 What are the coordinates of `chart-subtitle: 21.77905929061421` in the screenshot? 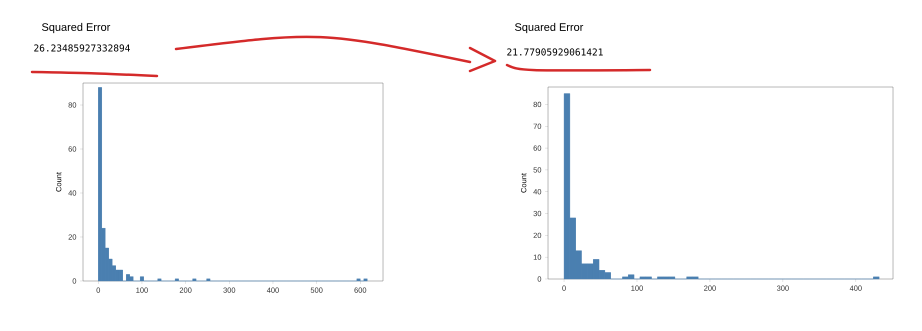 It's located at (555, 52).